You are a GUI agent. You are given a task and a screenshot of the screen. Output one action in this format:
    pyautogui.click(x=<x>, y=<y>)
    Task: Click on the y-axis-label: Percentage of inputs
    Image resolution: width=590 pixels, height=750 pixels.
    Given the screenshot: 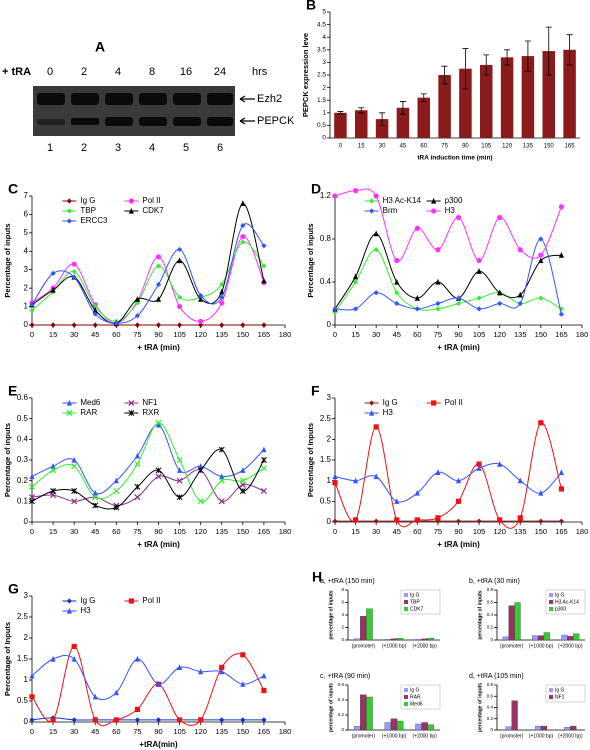 What is the action you would take?
    pyautogui.click(x=7, y=260)
    